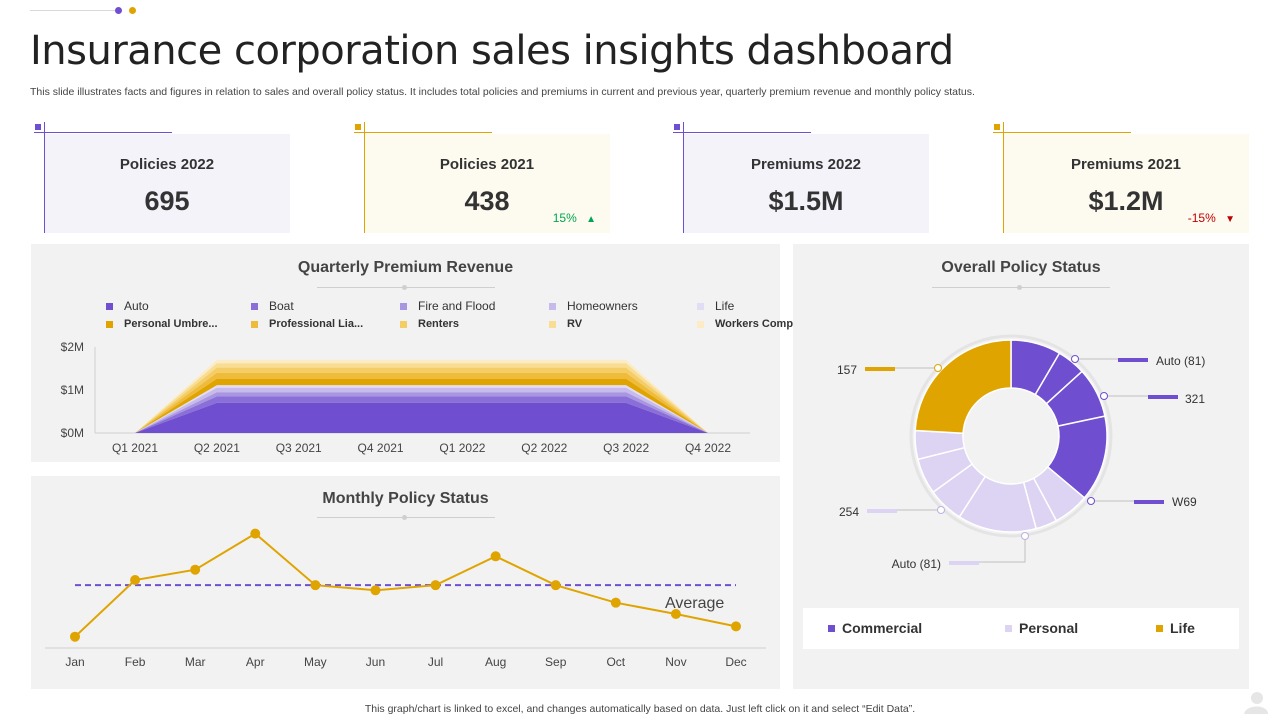 The image size is (1280, 720). What do you see at coordinates (1021, 267) in the screenshot?
I see `chart-title: Overall Policy Status` at bounding box center [1021, 267].